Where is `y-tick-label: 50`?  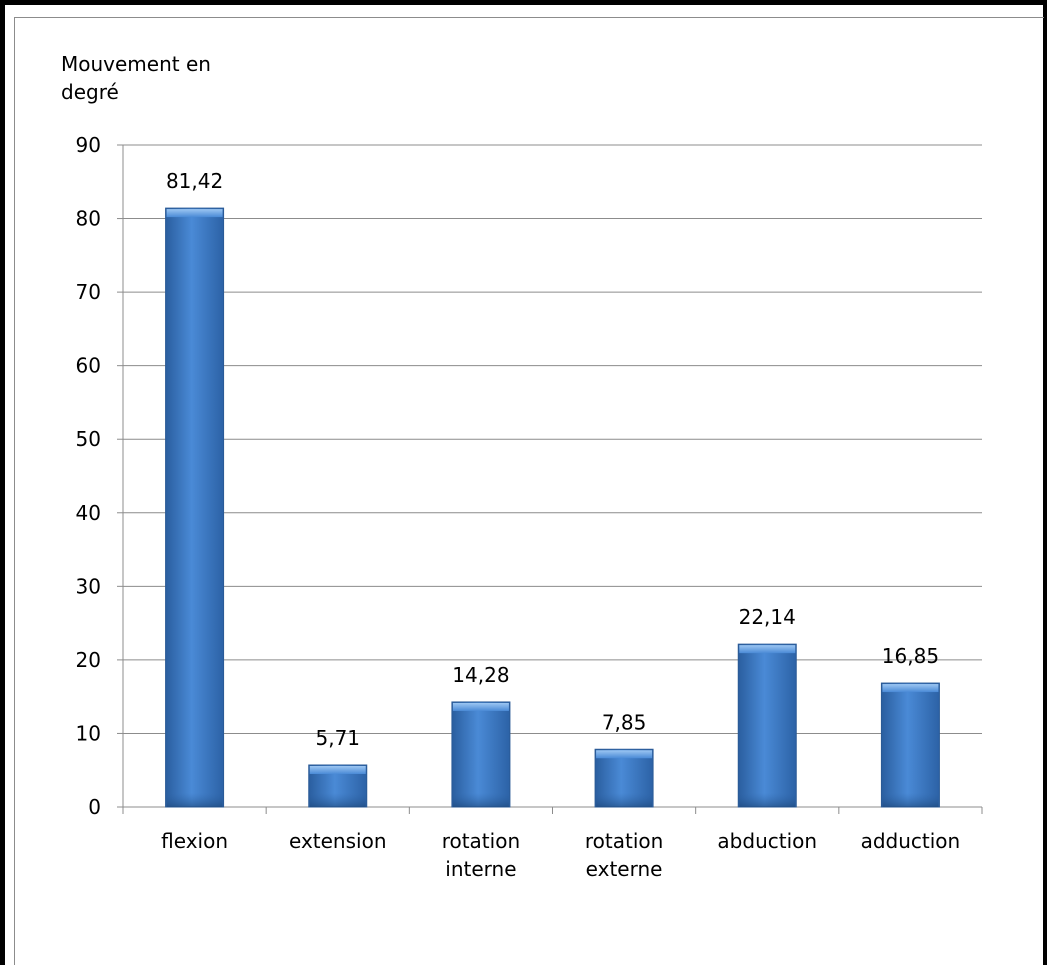
y-tick-label: 50 is located at coordinates (88, 439).